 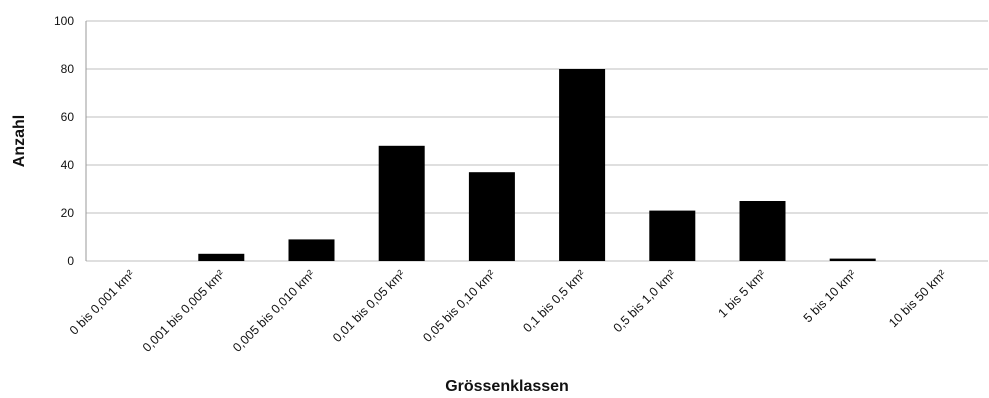 I want to click on x-tick-label: 0,1 bis 0,5 km², so click(x=554, y=301).